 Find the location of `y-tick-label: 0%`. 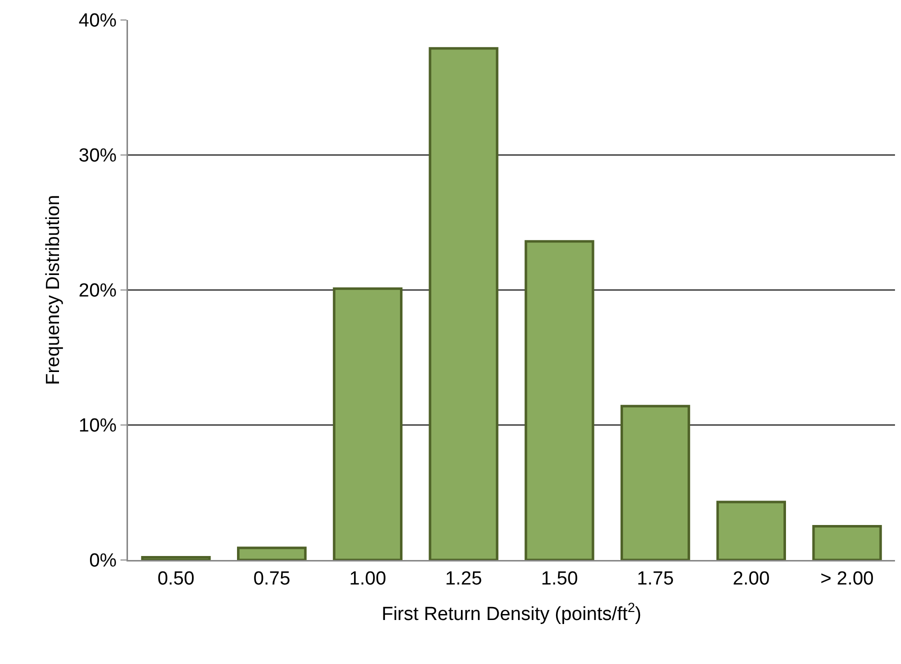

y-tick-label: 0% is located at coordinates (103, 561).